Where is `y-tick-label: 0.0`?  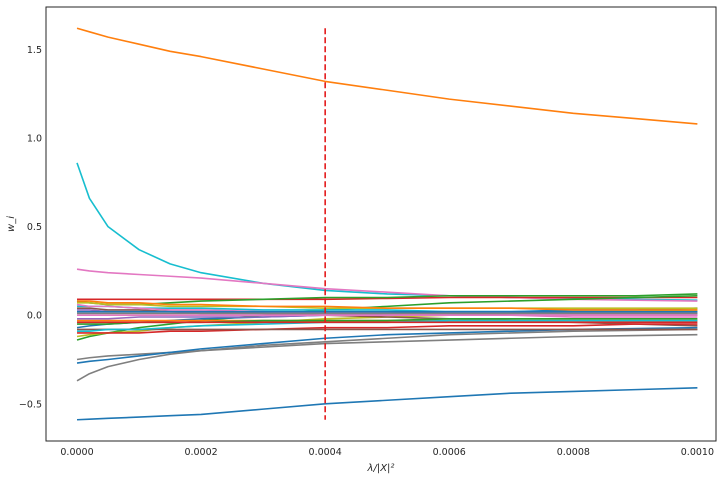
y-tick-label: 0.0 is located at coordinates (34, 316).